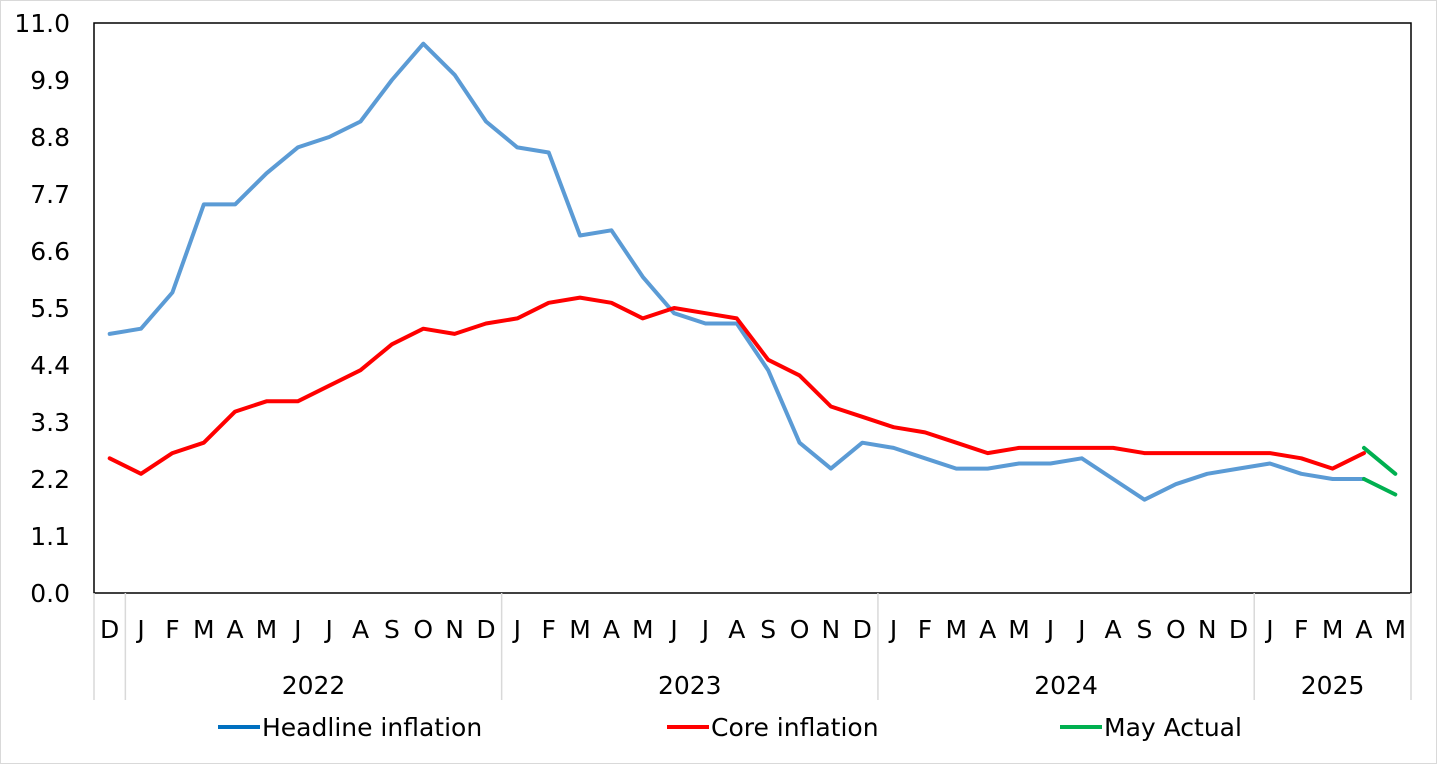  I want to click on year-label: 2023, so click(690, 685).